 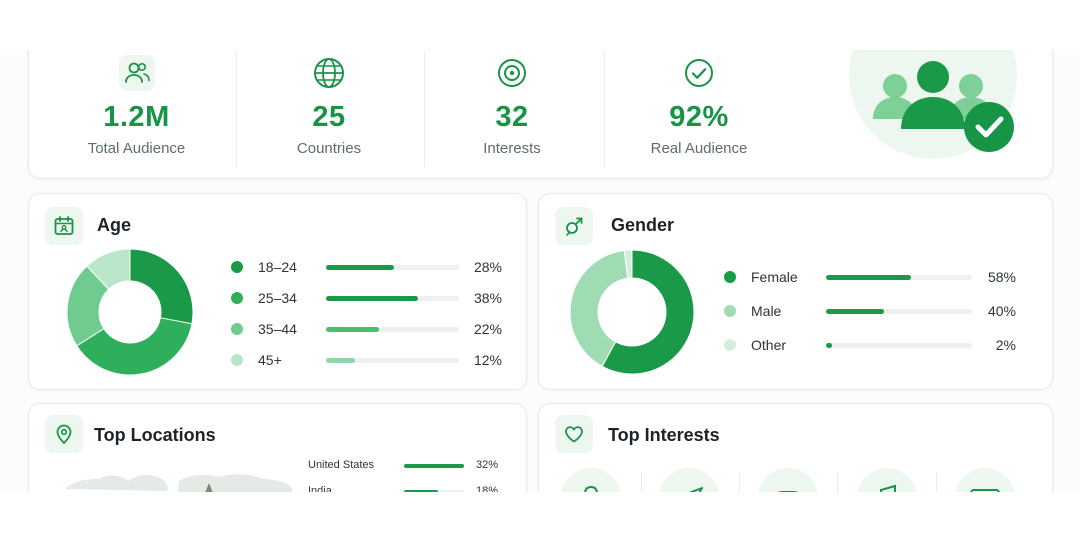 I want to click on gender-title: Gender, so click(x=643, y=225).